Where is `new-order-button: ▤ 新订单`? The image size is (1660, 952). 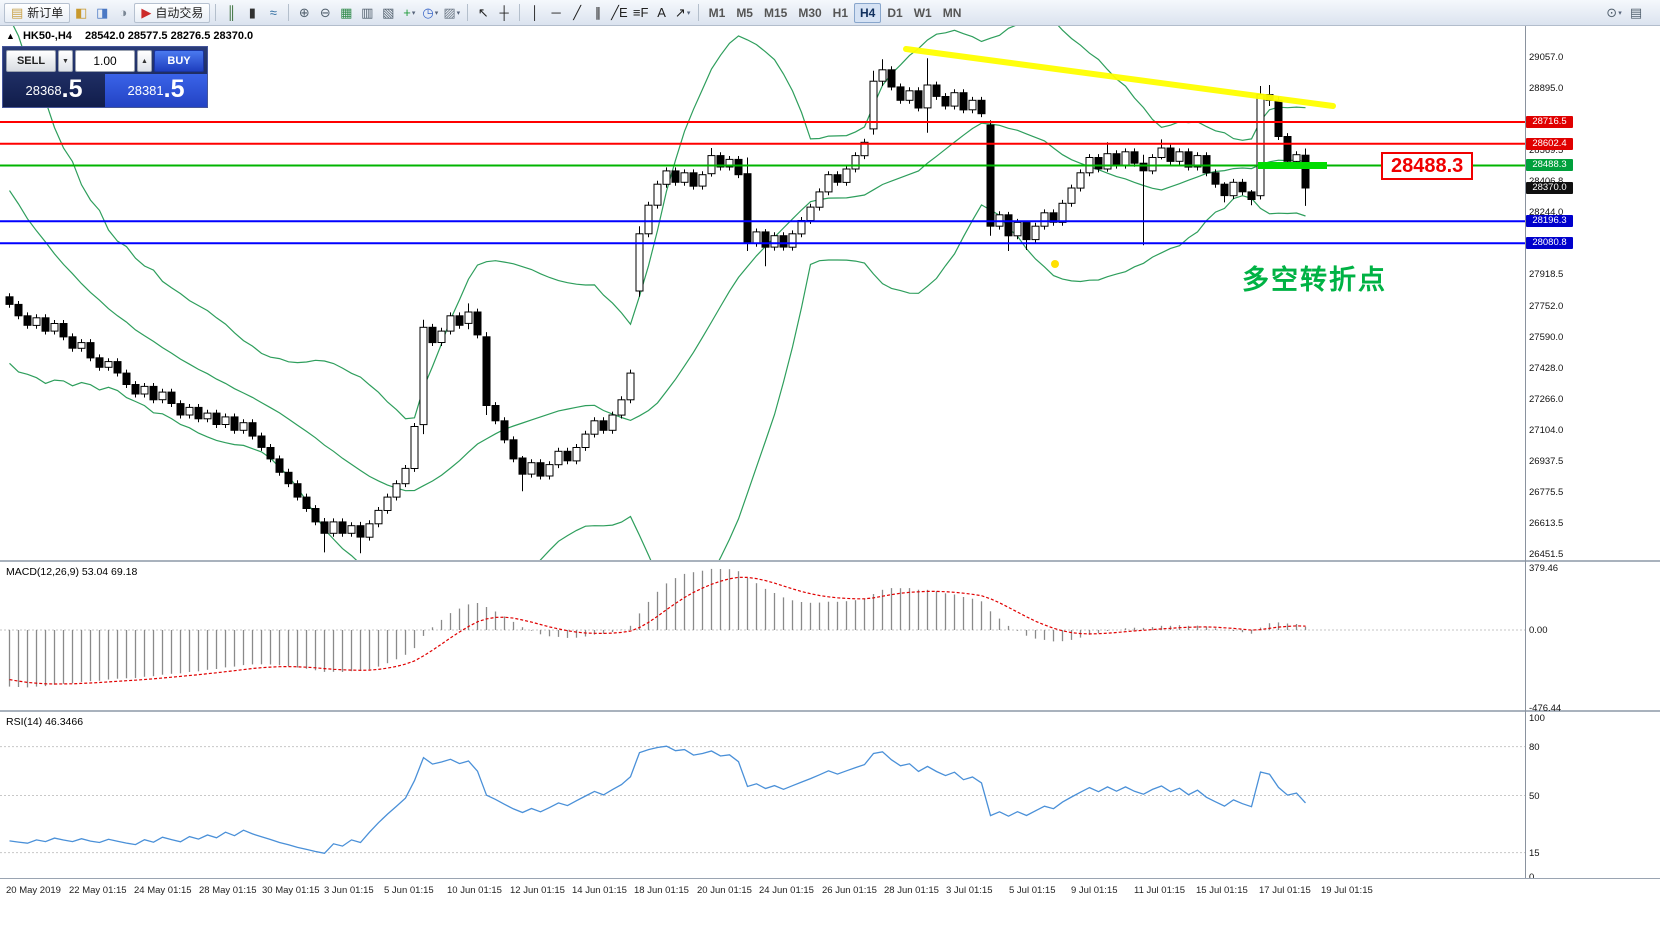 new-order-button: ▤ 新订单 is located at coordinates (37, 12).